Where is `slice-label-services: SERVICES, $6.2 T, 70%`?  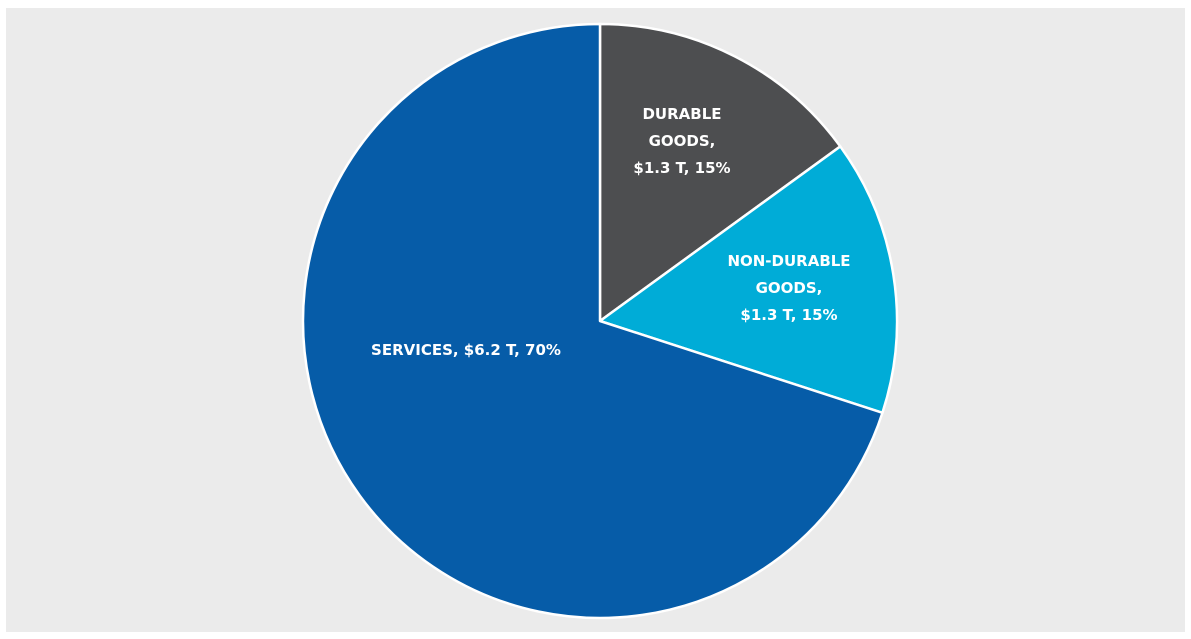 slice-label-services: SERVICES, $6.2 T, 70% is located at coordinates (466, 350).